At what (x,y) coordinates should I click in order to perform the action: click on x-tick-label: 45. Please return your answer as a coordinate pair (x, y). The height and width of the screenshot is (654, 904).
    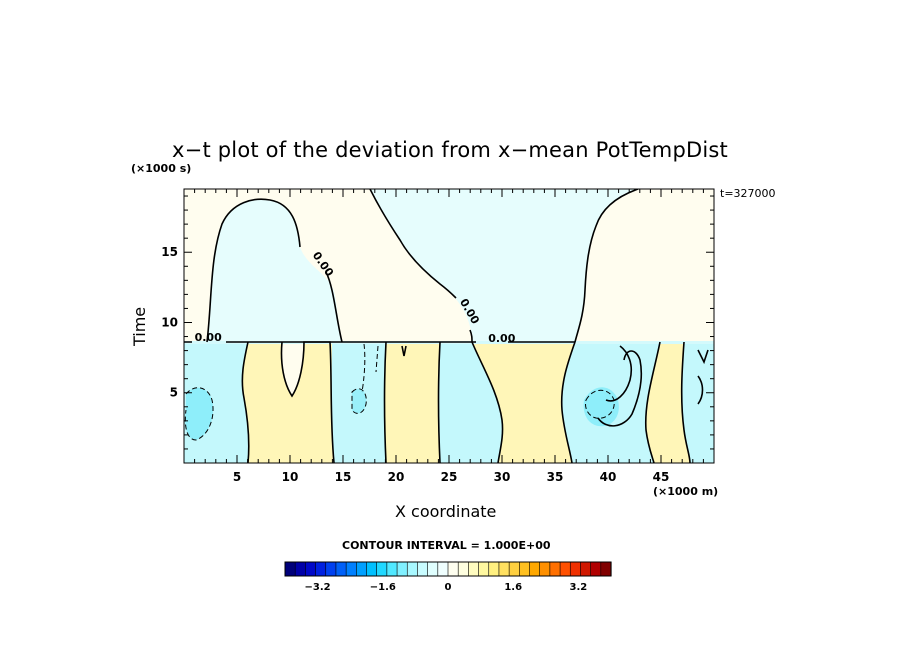
    Looking at the image, I should click on (661, 477).